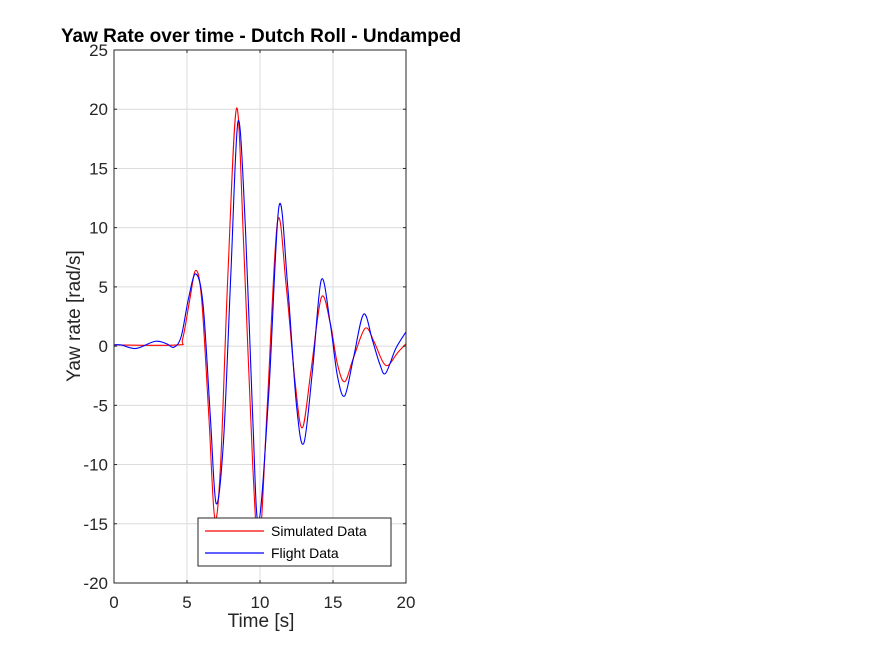 This screenshot has width=875, height=656. I want to click on x-tick-label: 0, so click(113, 602).